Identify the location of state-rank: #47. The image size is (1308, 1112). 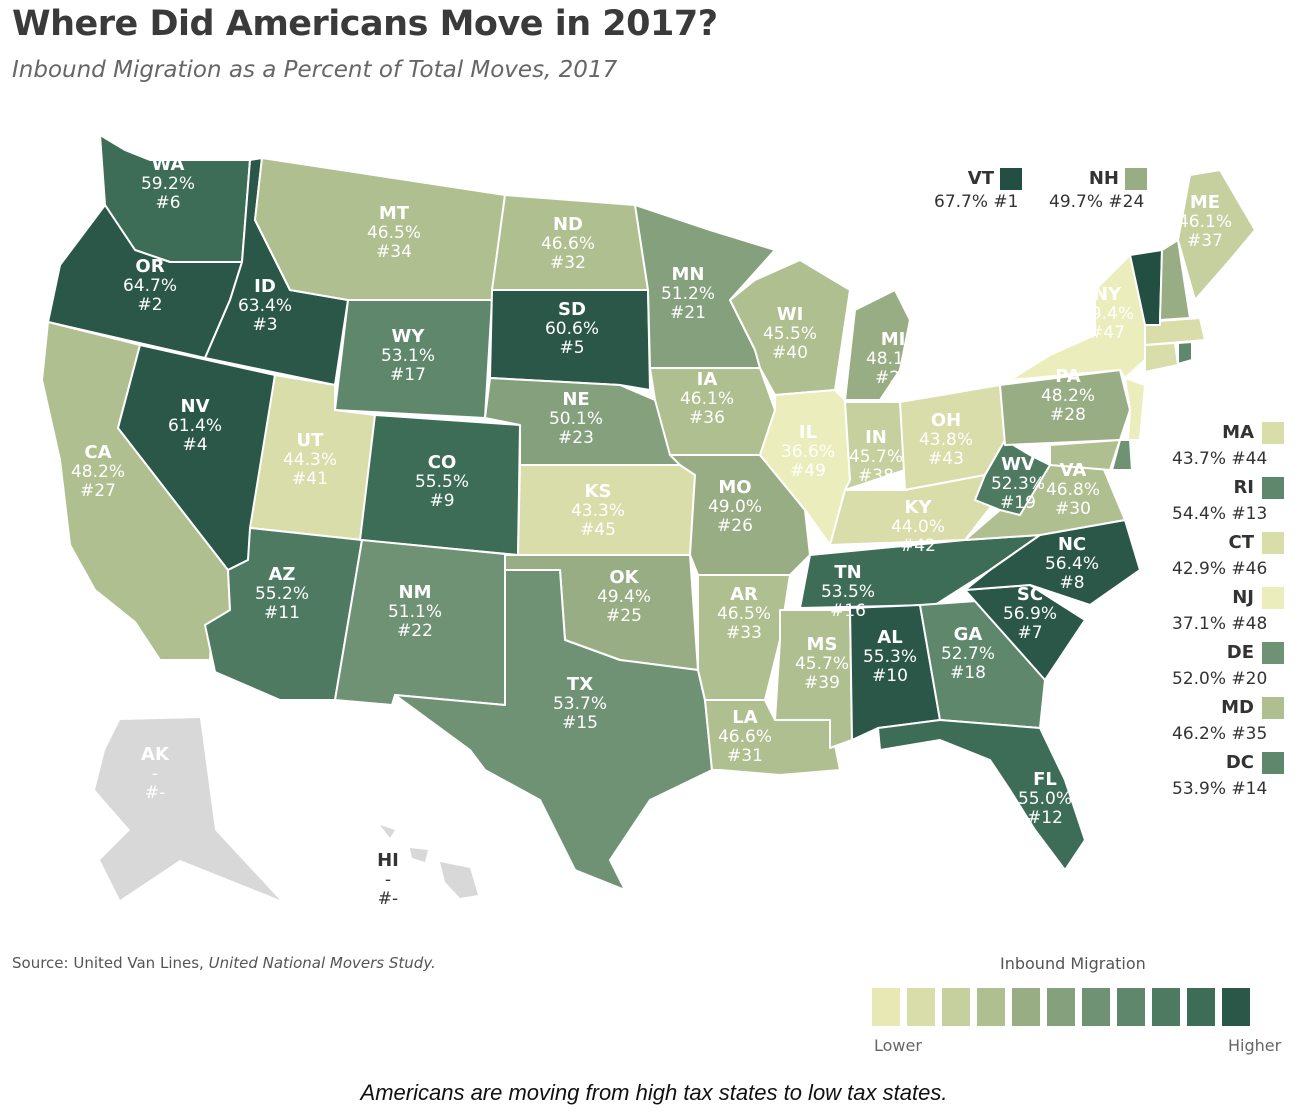
(1107, 333).